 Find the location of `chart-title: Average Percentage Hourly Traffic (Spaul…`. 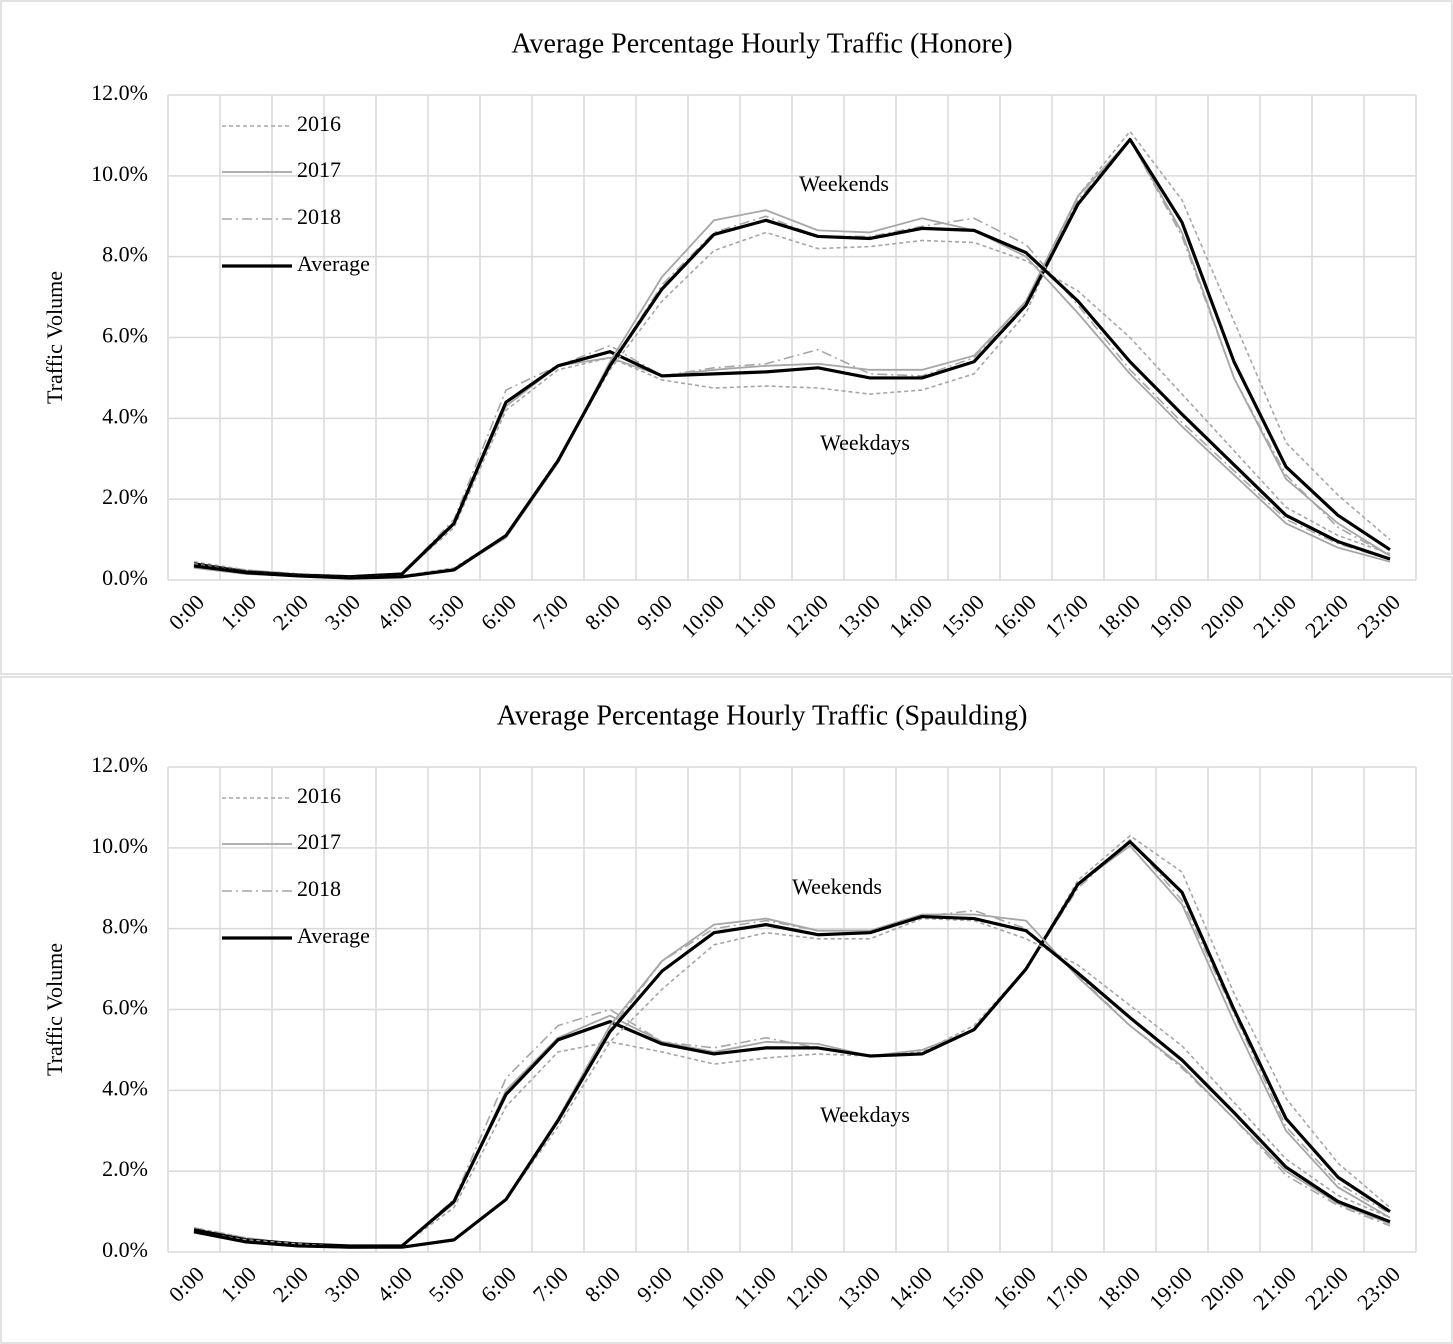

chart-title: Average Percentage Hourly Traffic (Spaul… is located at coordinates (762, 715).